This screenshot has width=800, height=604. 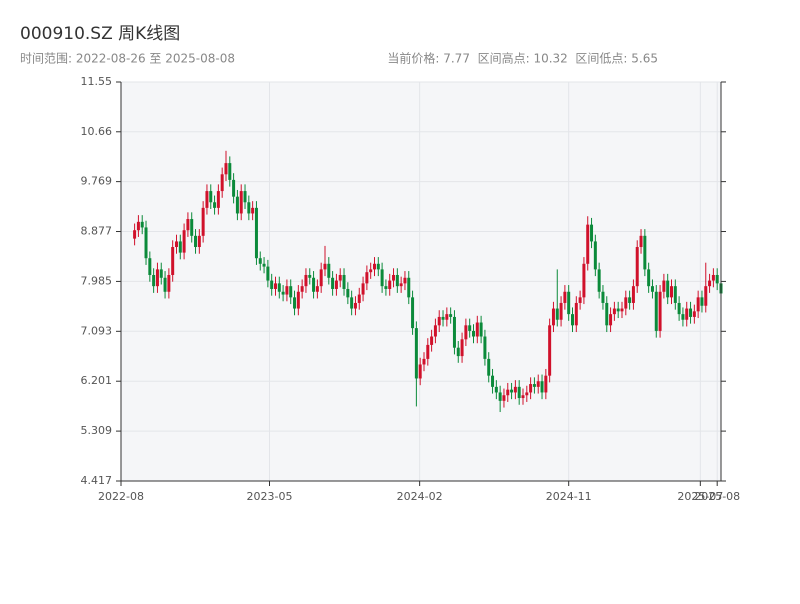 What do you see at coordinates (717, 496) in the screenshot?
I see `x-tick-label: 2025-08` at bounding box center [717, 496].